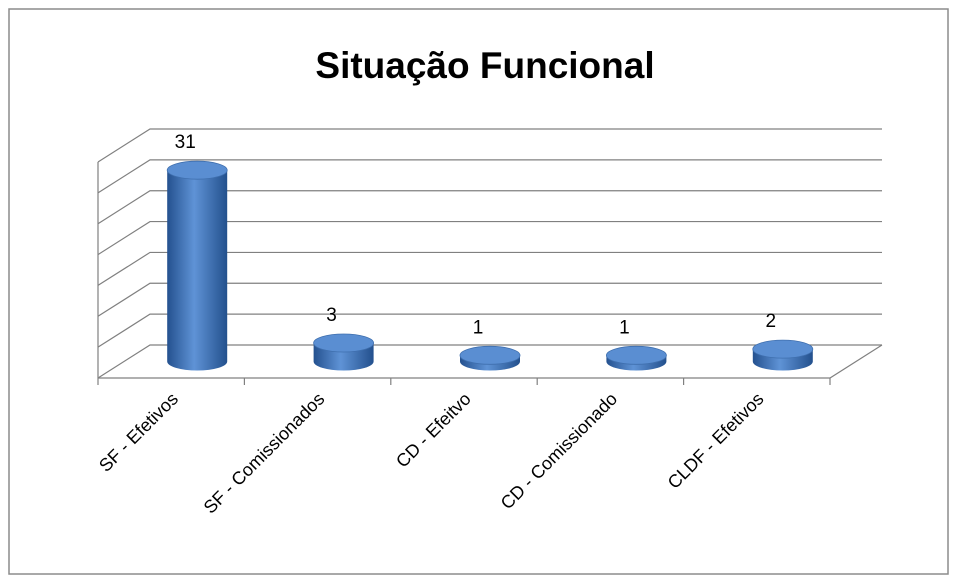  I want to click on cylinder-body, so click(197, 270).